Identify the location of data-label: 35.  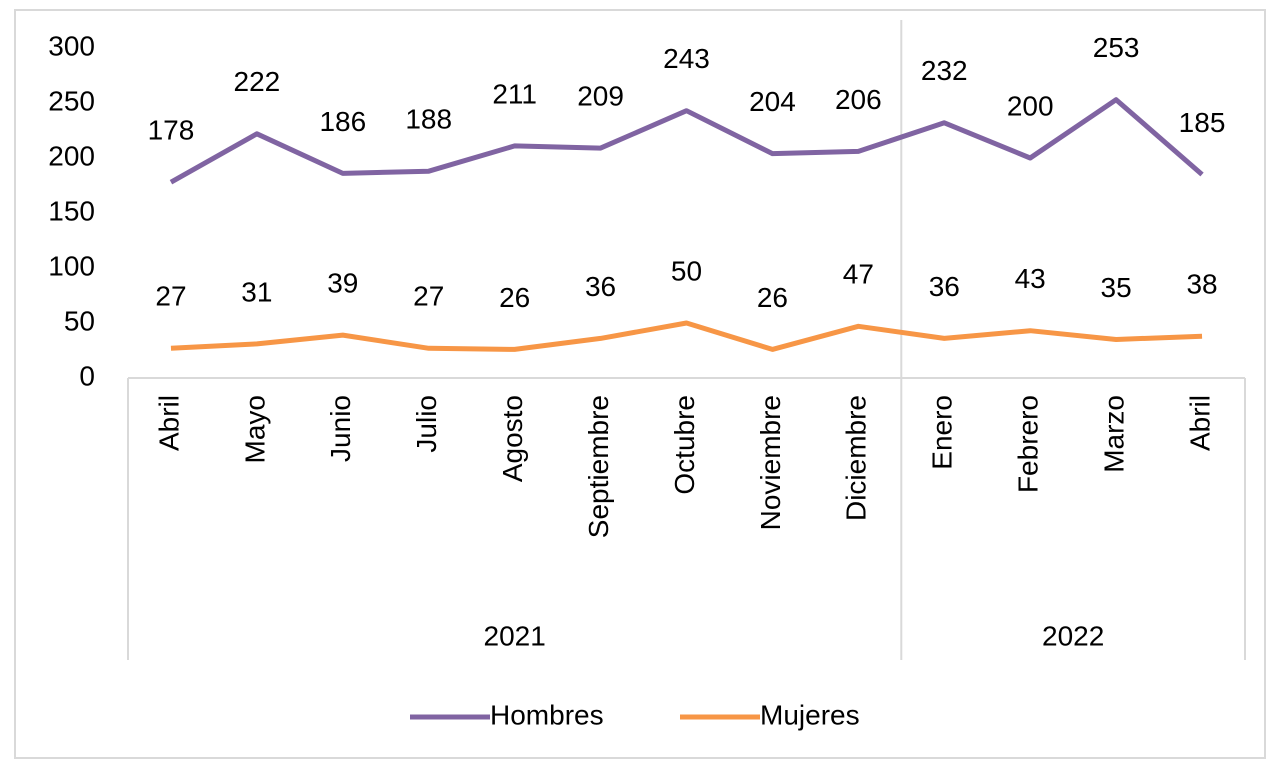
(1116, 287).